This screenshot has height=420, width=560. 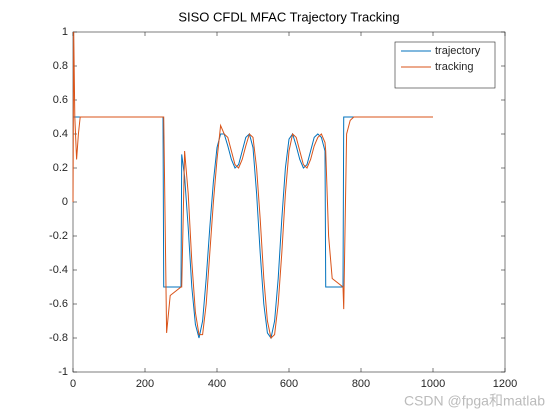 What do you see at coordinates (60, 66) in the screenshot?
I see `y-tick-label: 0.8` at bounding box center [60, 66].